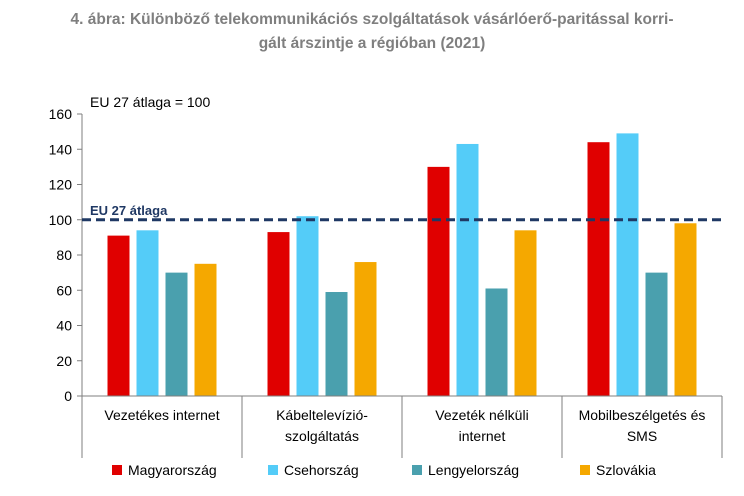 The height and width of the screenshot is (496, 744). I want to click on chart-title-line-2: gált árszintje a régióban (2021), so click(372, 43).